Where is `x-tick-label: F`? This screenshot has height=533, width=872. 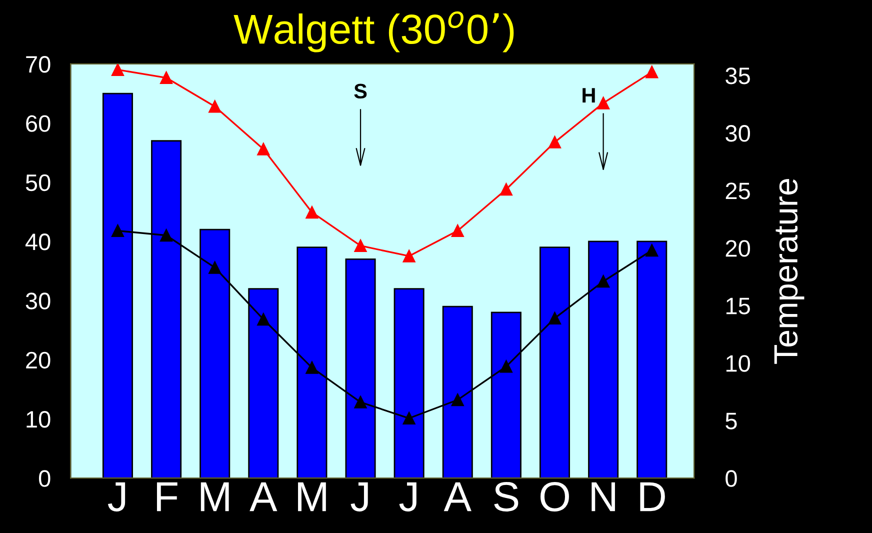
x-tick-label: F is located at coordinates (167, 497).